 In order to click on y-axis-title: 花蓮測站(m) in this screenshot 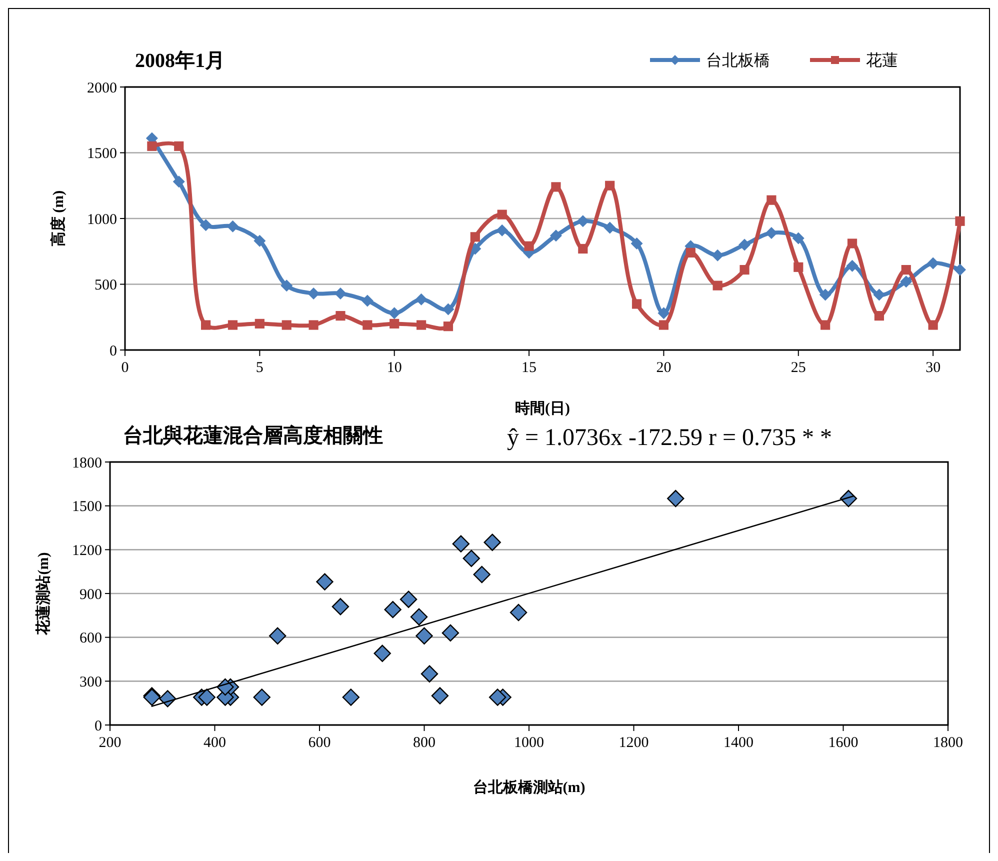, I will do `click(43, 594)`.